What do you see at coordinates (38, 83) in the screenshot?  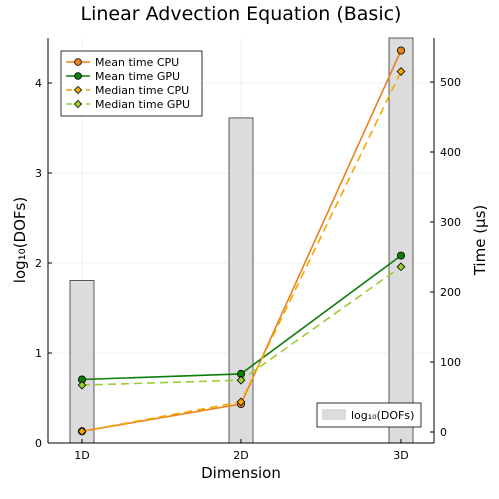 I see `tick-label-left: 4` at bounding box center [38, 83].